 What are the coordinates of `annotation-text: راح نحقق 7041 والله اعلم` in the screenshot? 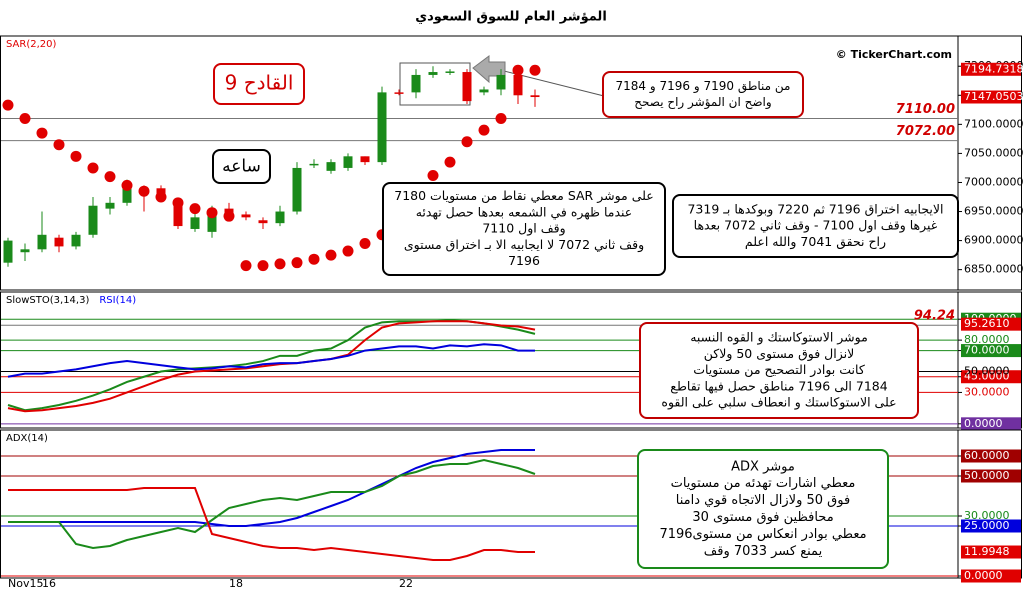 It's located at (815, 242).